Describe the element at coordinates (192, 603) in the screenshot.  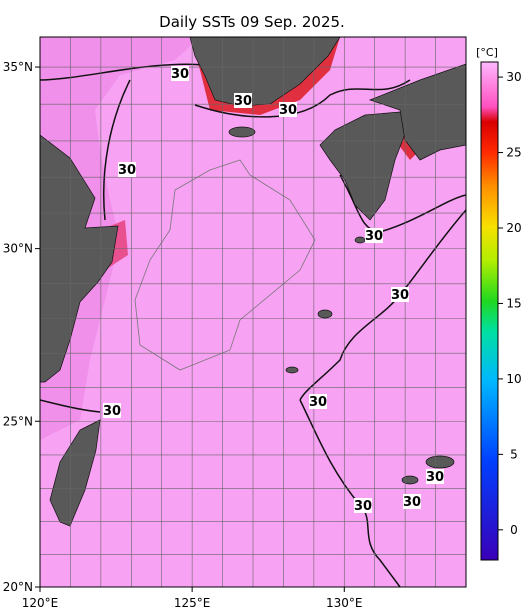
I see `lon-tick-label: 125°E` at that location.